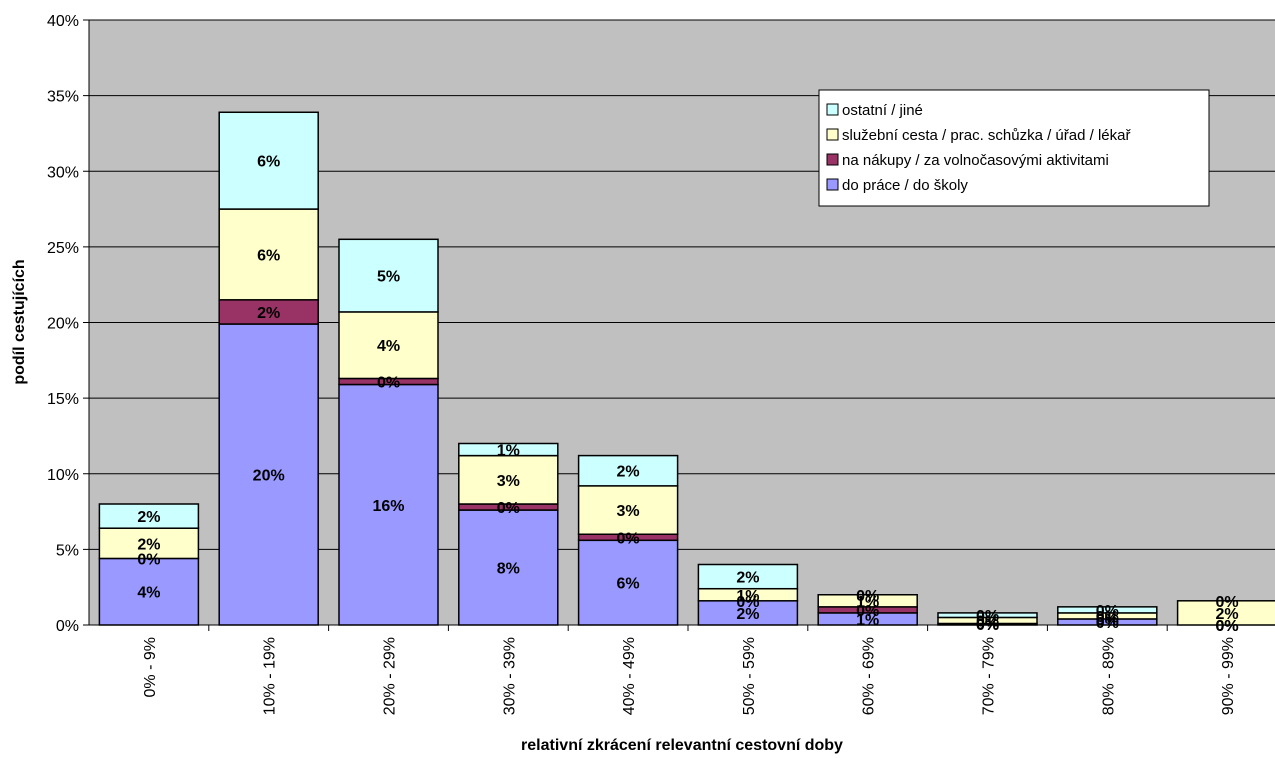 This screenshot has width=1275, height=758. I want to click on y-tick-label: 10%, so click(63, 475).